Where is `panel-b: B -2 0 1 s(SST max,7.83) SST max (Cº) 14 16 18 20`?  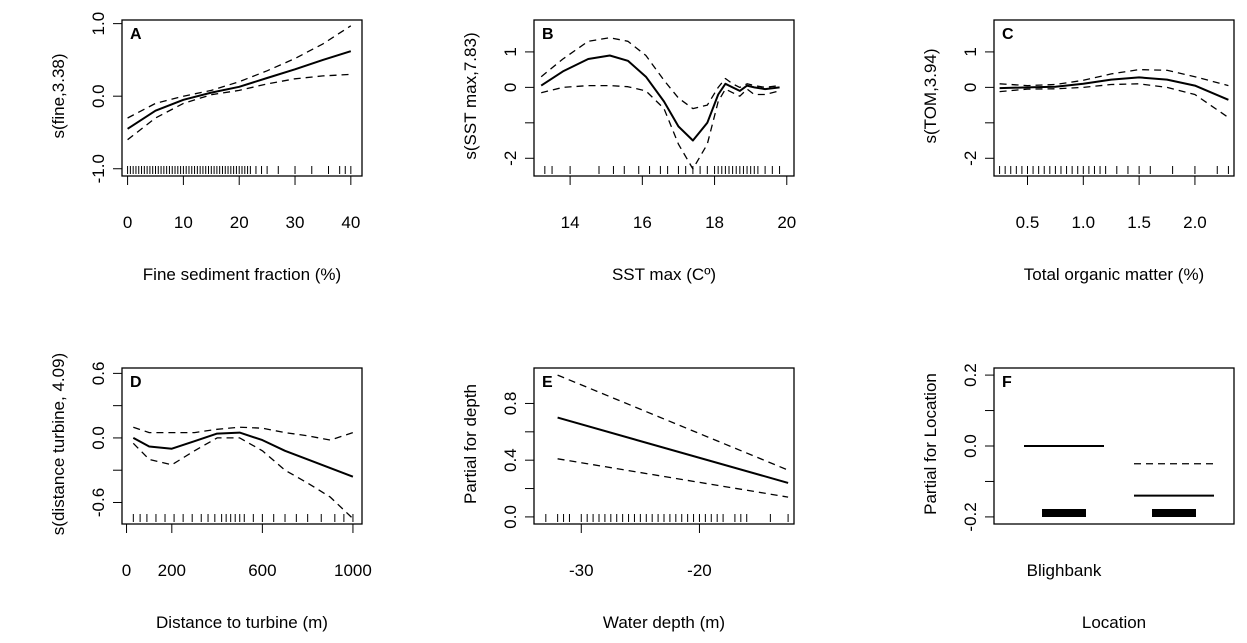
panel-b: B -2 0 1 s(SST max,7.83) SST max (Cº) 14 16 18 20 is located at coordinates (628, 151).